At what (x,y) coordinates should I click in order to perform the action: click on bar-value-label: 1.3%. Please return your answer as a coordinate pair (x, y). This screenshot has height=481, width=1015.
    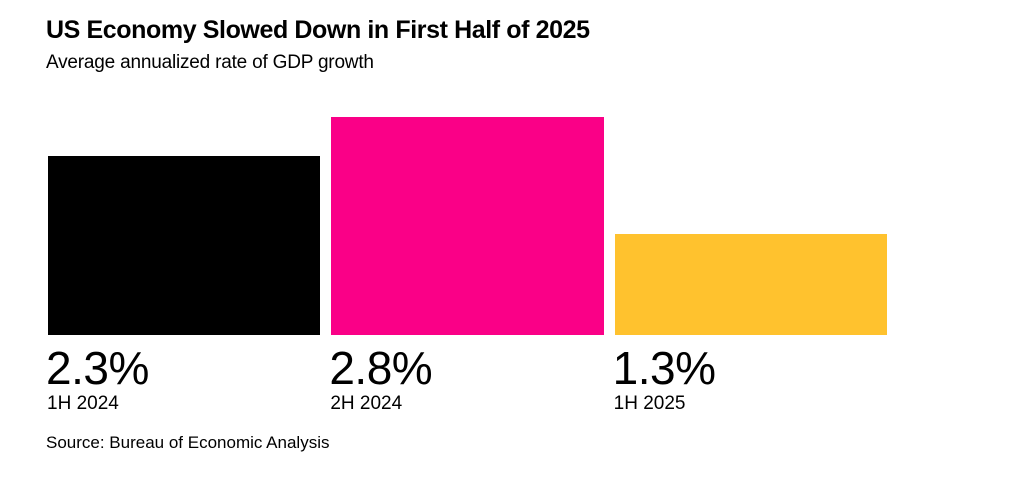
    Looking at the image, I should click on (664, 368).